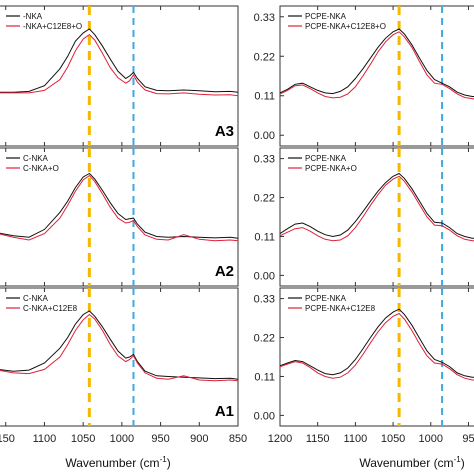 The height and width of the screenshot is (474, 474). Describe the element at coordinates (468, 439) in the screenshot. I see `x-tick-label: 95` at that location.